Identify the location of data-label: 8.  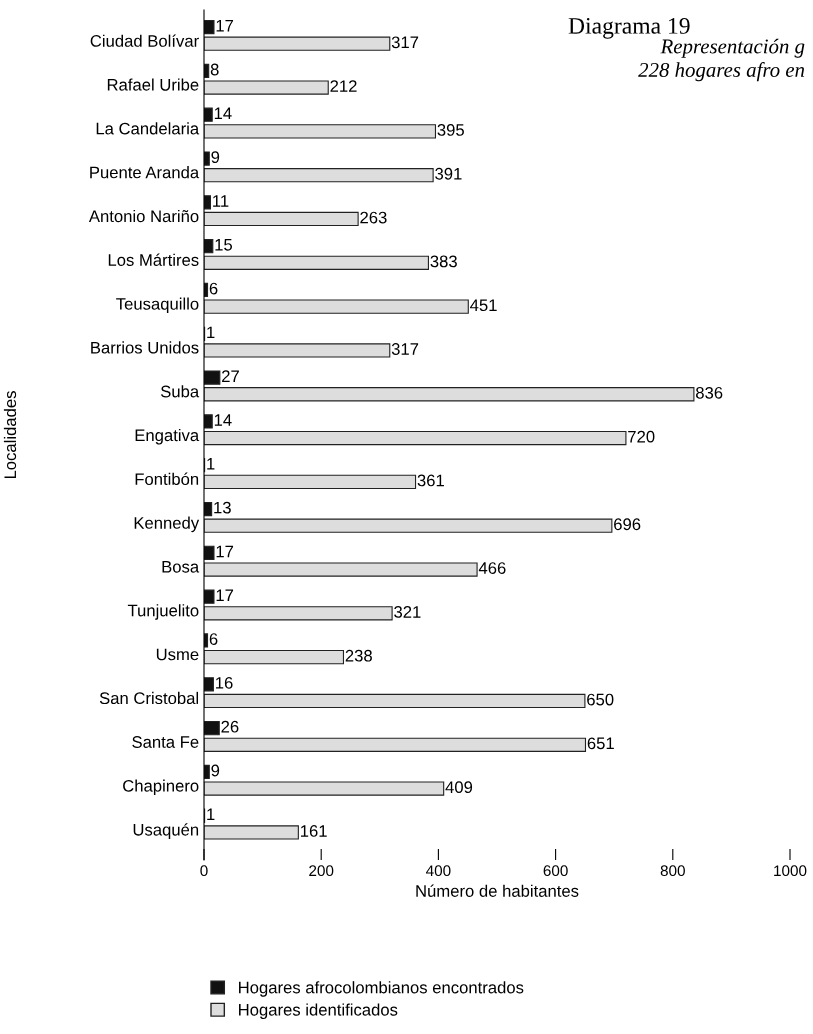
(214, 69).